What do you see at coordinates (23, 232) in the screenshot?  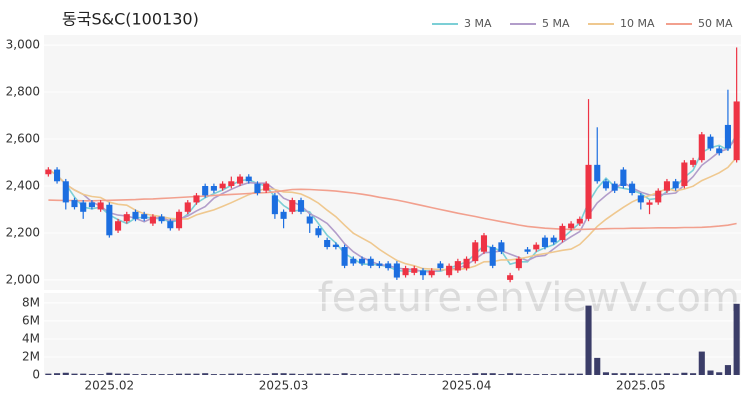 I see `y-tick-label: 2,200` at bounding box center [23, 232].